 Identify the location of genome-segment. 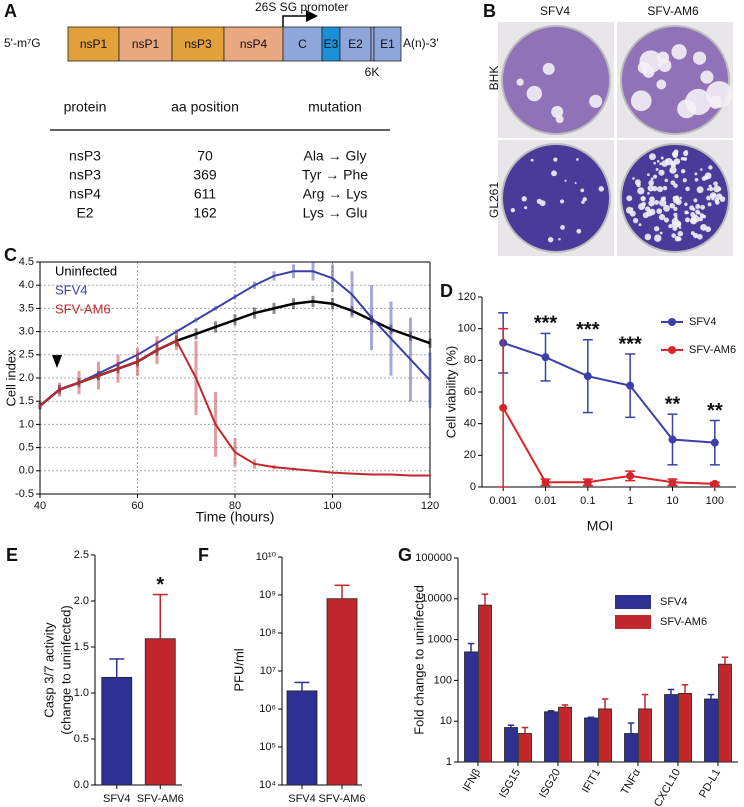
(372, 44).